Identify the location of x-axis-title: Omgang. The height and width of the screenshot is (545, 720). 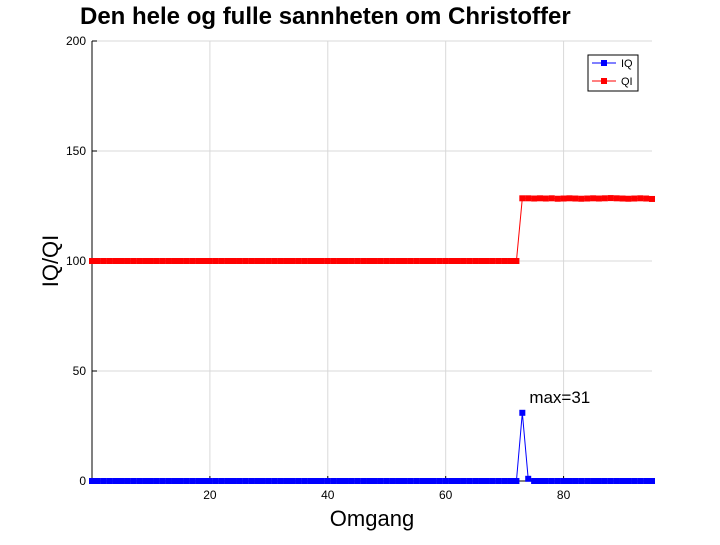
(372, 518).